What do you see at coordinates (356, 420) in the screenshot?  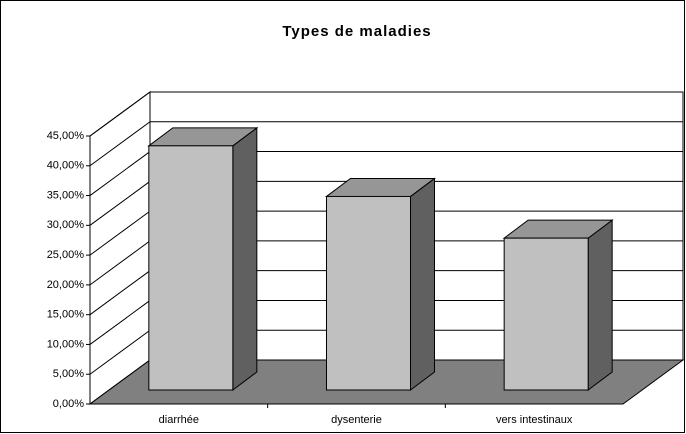 I see `x-tick-label: dysenterie` at bounding box center [356, 420].